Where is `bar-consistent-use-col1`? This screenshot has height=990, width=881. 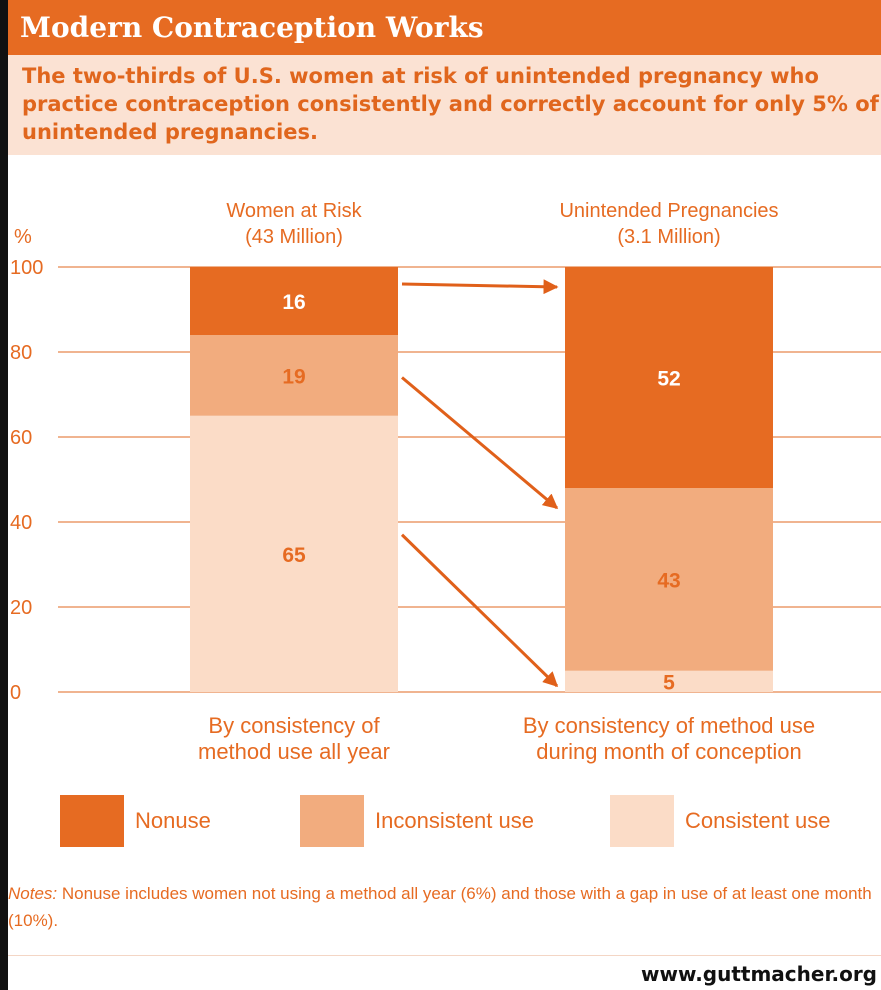
bar-consistent-use-col1 is located at coordinates (294, 553).